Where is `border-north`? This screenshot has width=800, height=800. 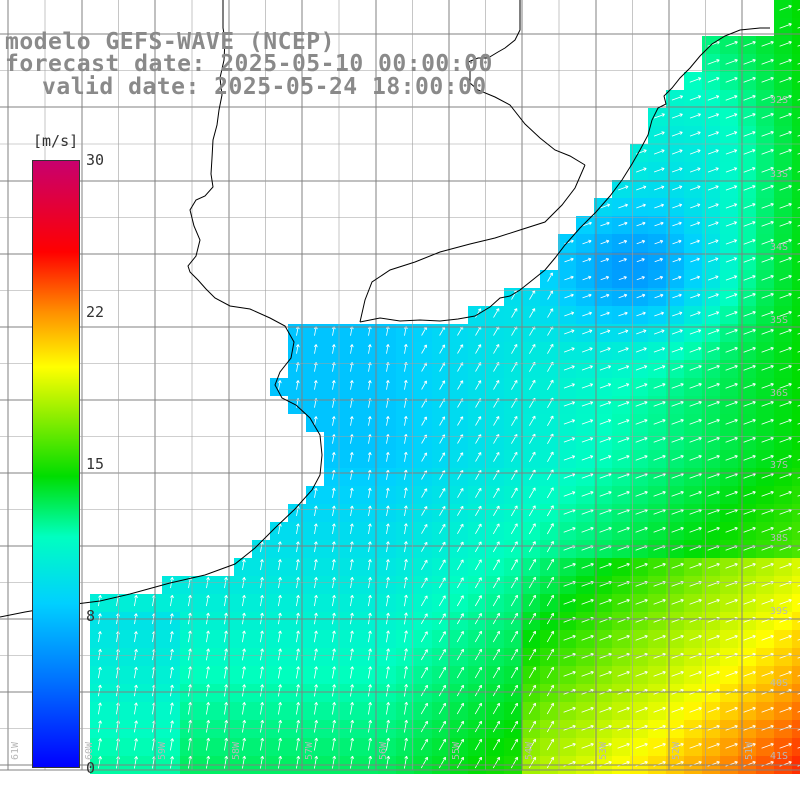
border-north is located at coordinates (472, 243).